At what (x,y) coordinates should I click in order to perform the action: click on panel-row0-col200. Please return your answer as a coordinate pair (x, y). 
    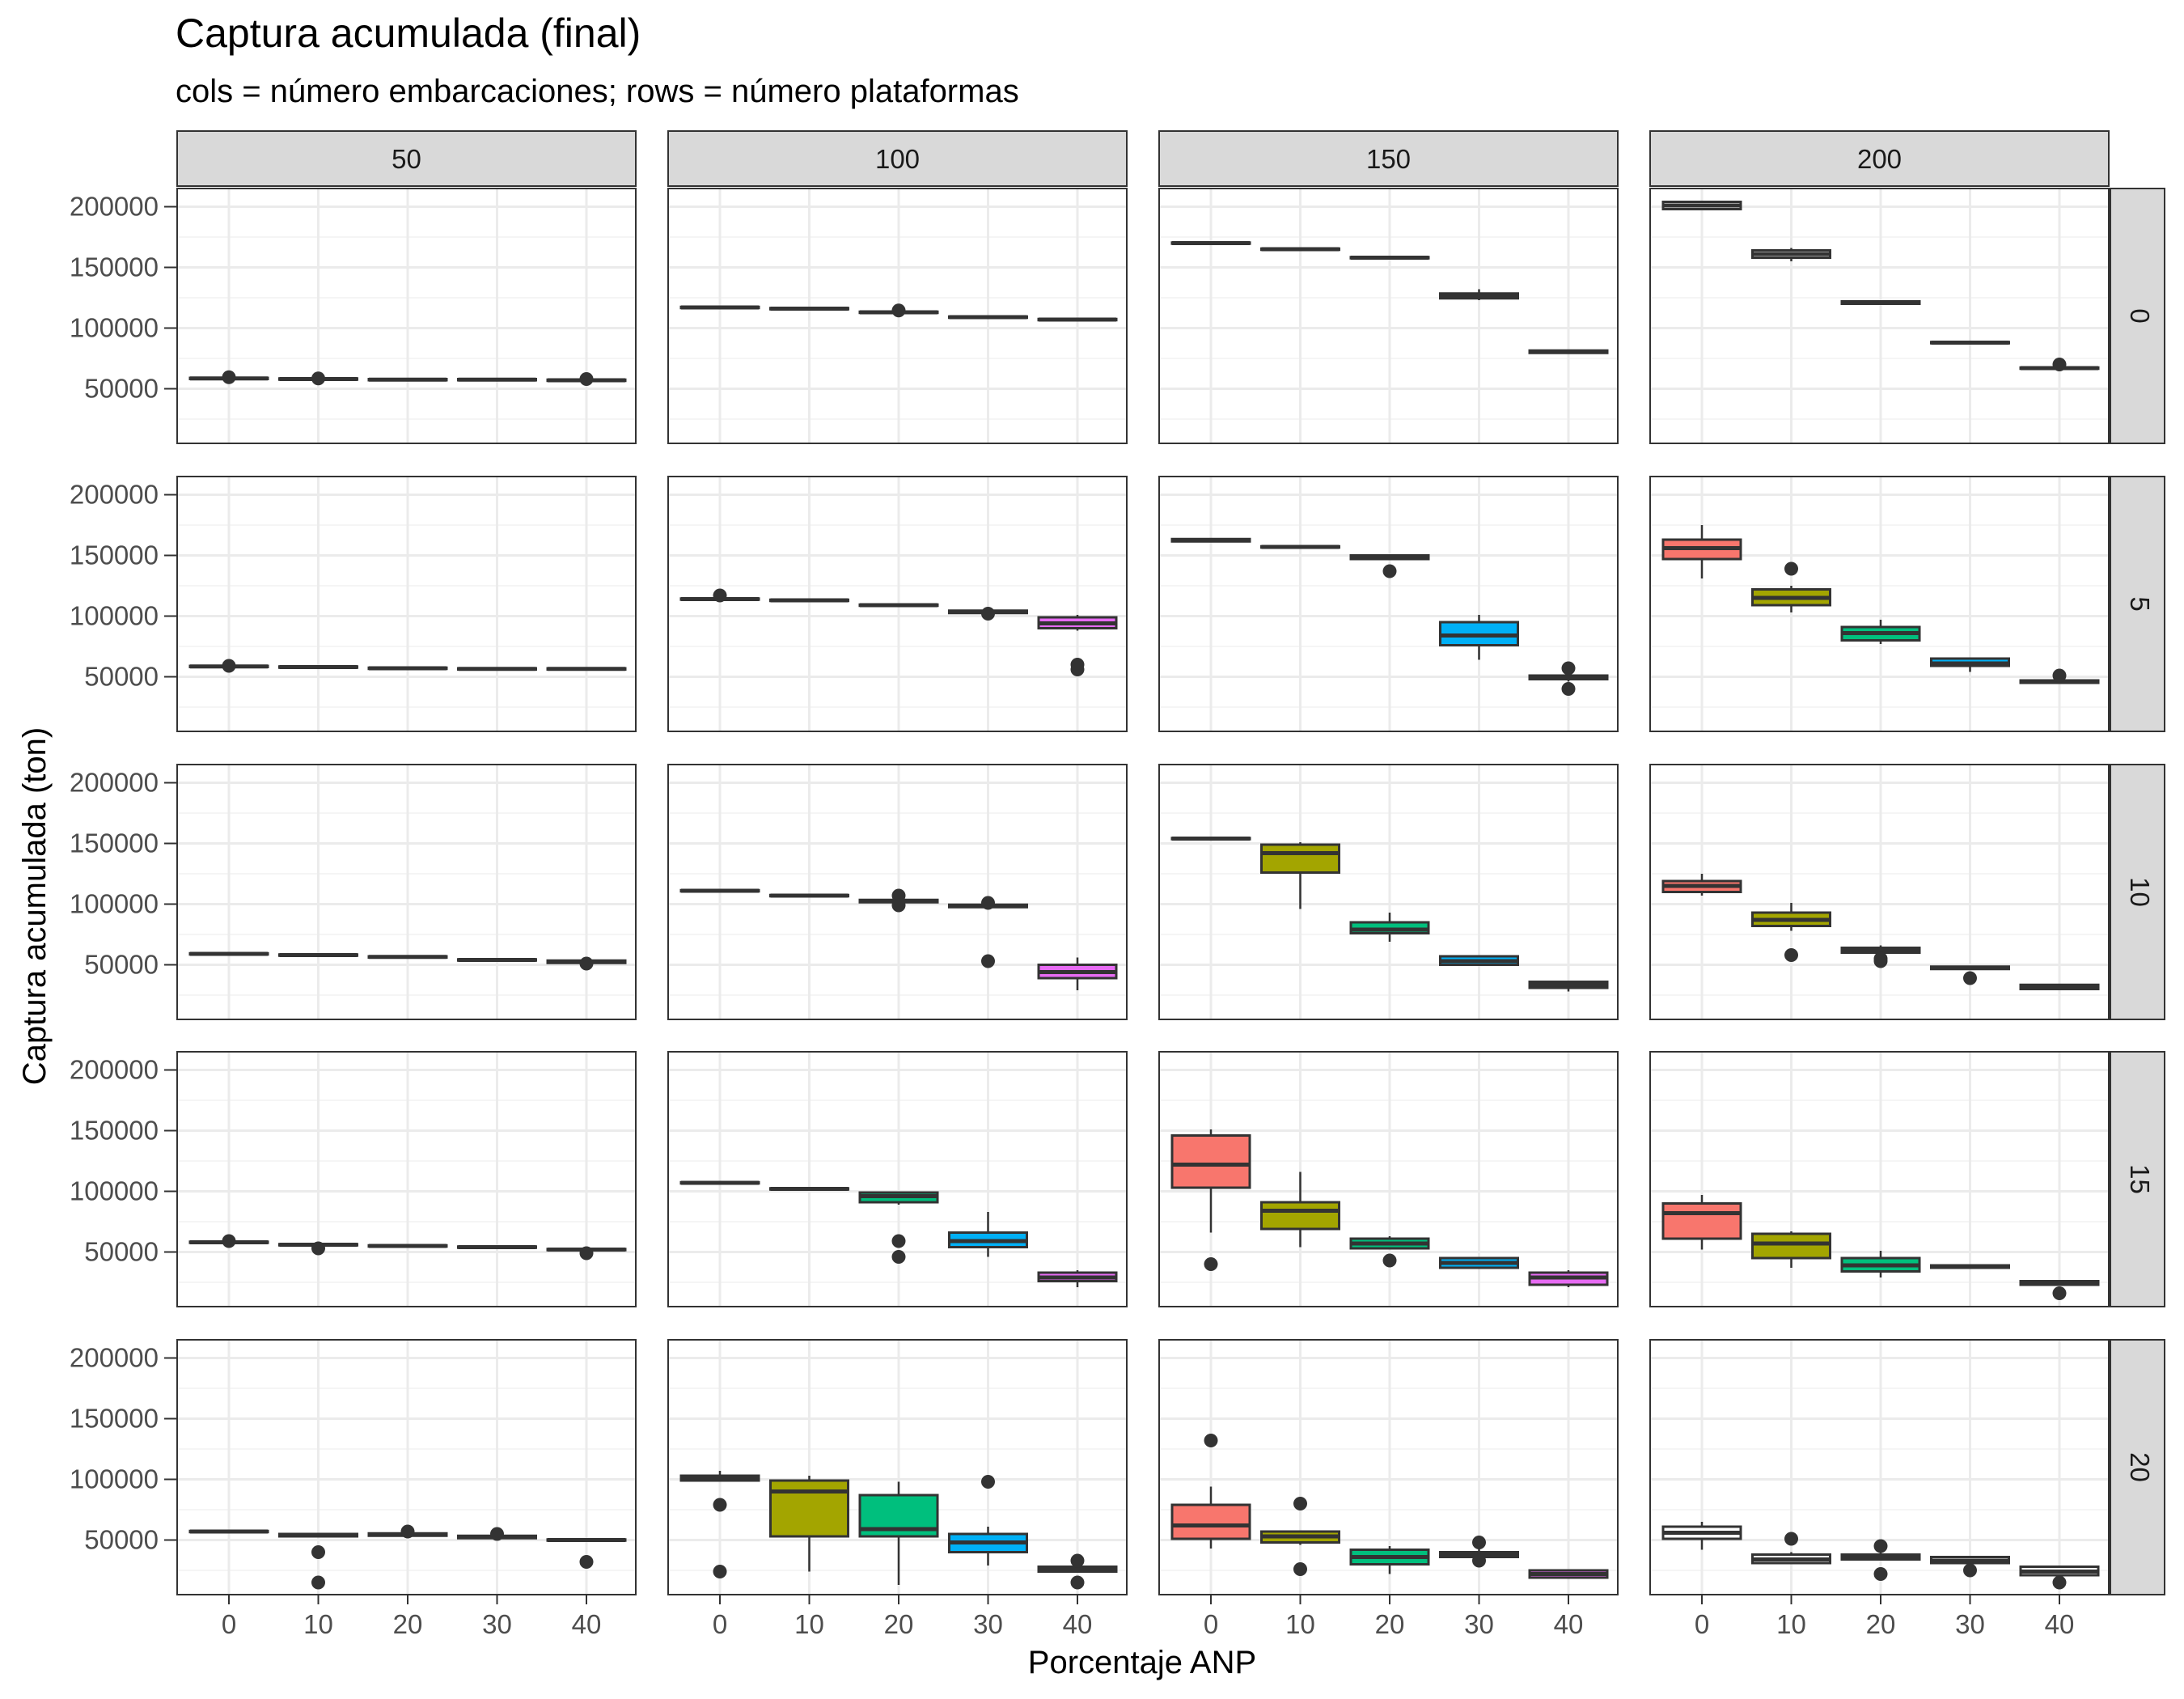
    Looking at the image, I should click on (1879, 316).